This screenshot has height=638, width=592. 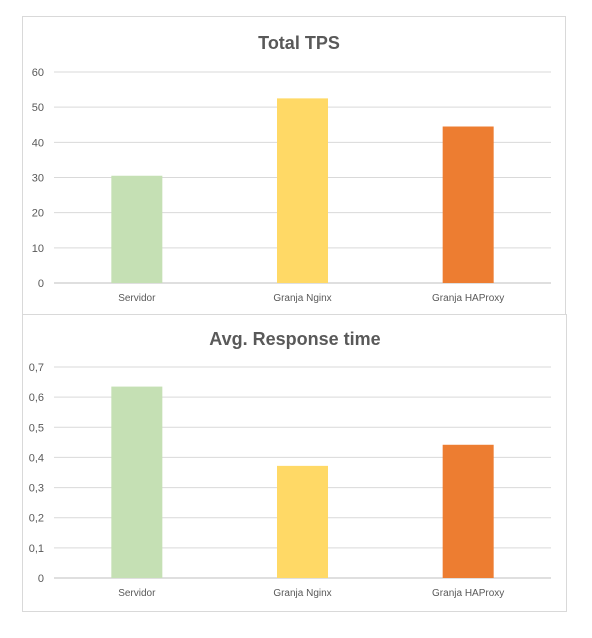 What do you see at coordinates (36, 368) in the screenshot?
I see `y-tick-label: 0,7` at bounding box center [36, 368].